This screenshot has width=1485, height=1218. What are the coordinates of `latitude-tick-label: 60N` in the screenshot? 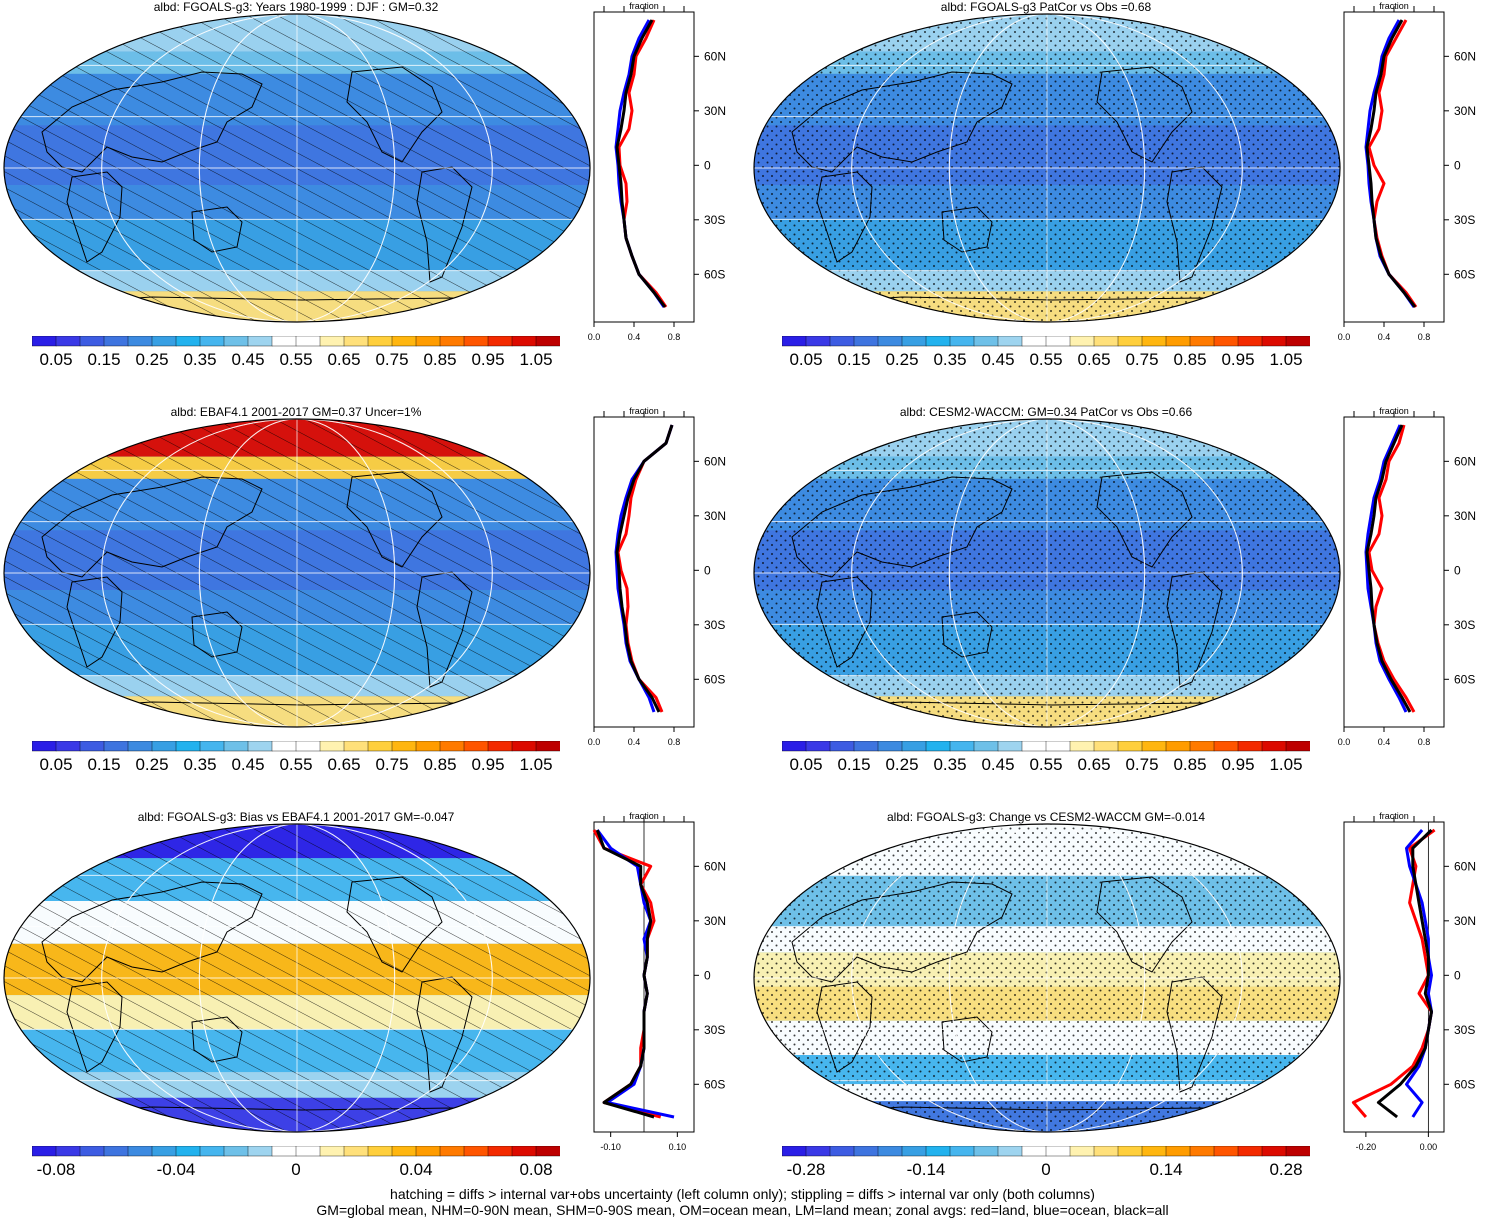 It's located at (1465, 461).